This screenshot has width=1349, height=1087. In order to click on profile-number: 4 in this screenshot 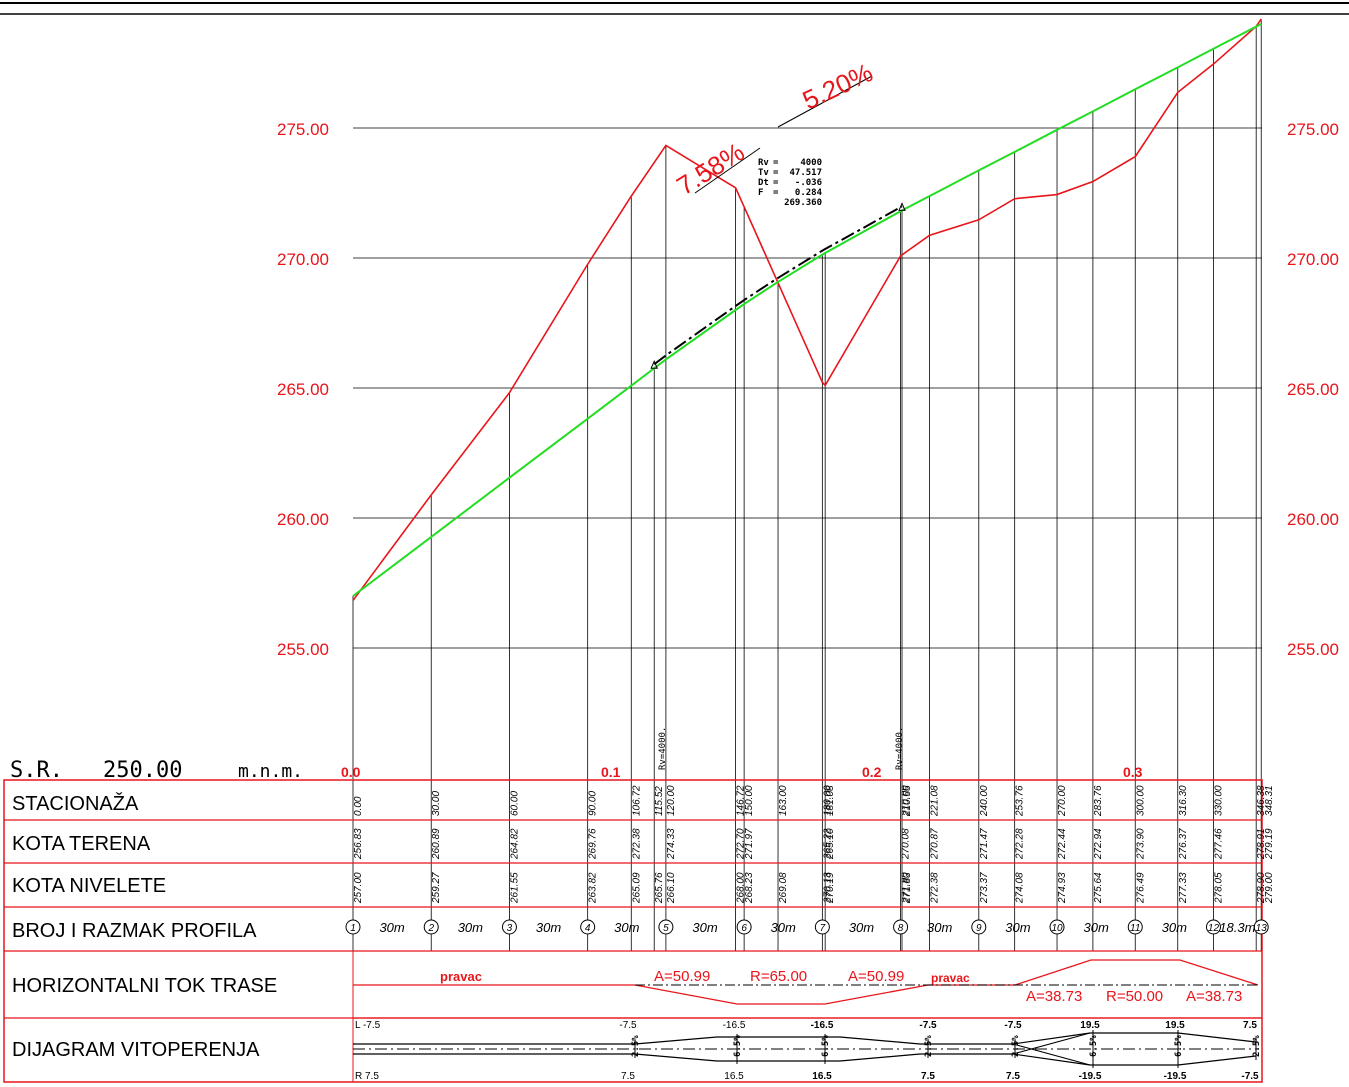, I will do `click(588, 928)`.